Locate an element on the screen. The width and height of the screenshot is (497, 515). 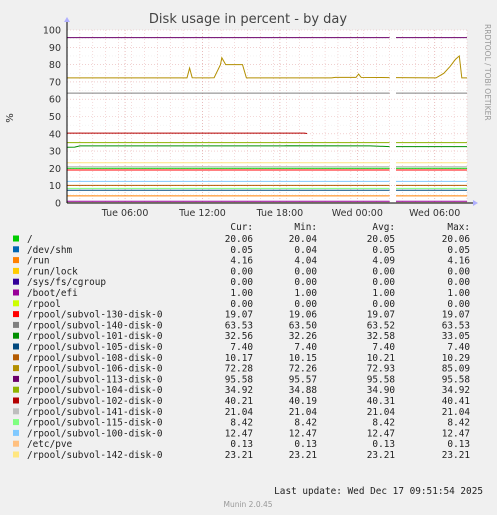
x-axis-arrow is located at coordinates (475, 203).